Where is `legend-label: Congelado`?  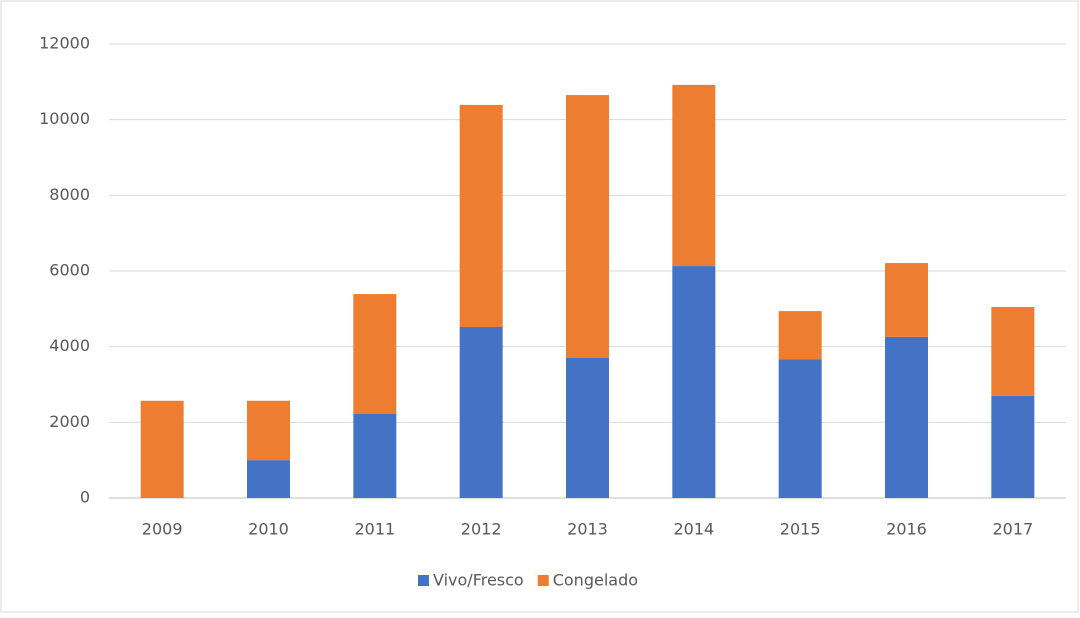
legend-label: Congelado is located at coordinates (595, 580).